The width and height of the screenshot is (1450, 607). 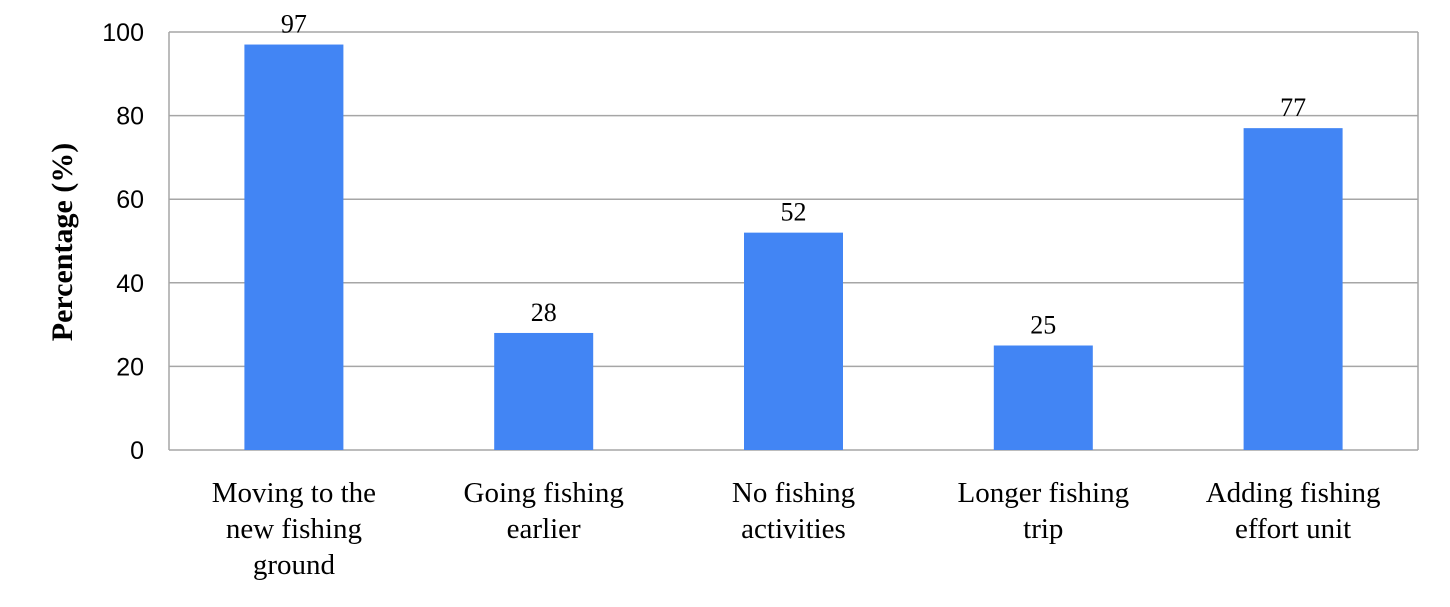 I want to click on data-label: 77, so click(x=1293, y=107).